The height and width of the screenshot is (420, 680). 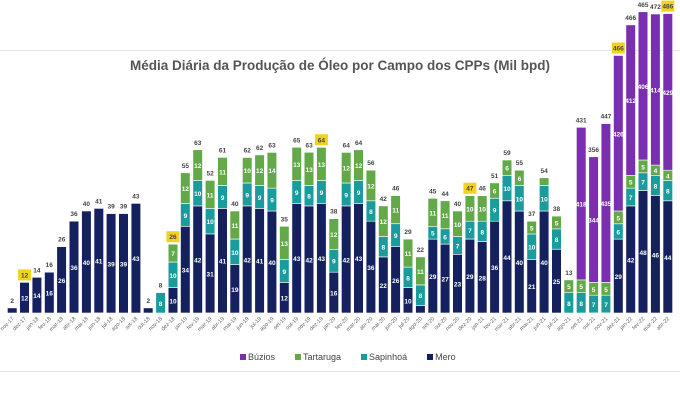 I want to click on total-label: 36, so click(x=74, y=214).